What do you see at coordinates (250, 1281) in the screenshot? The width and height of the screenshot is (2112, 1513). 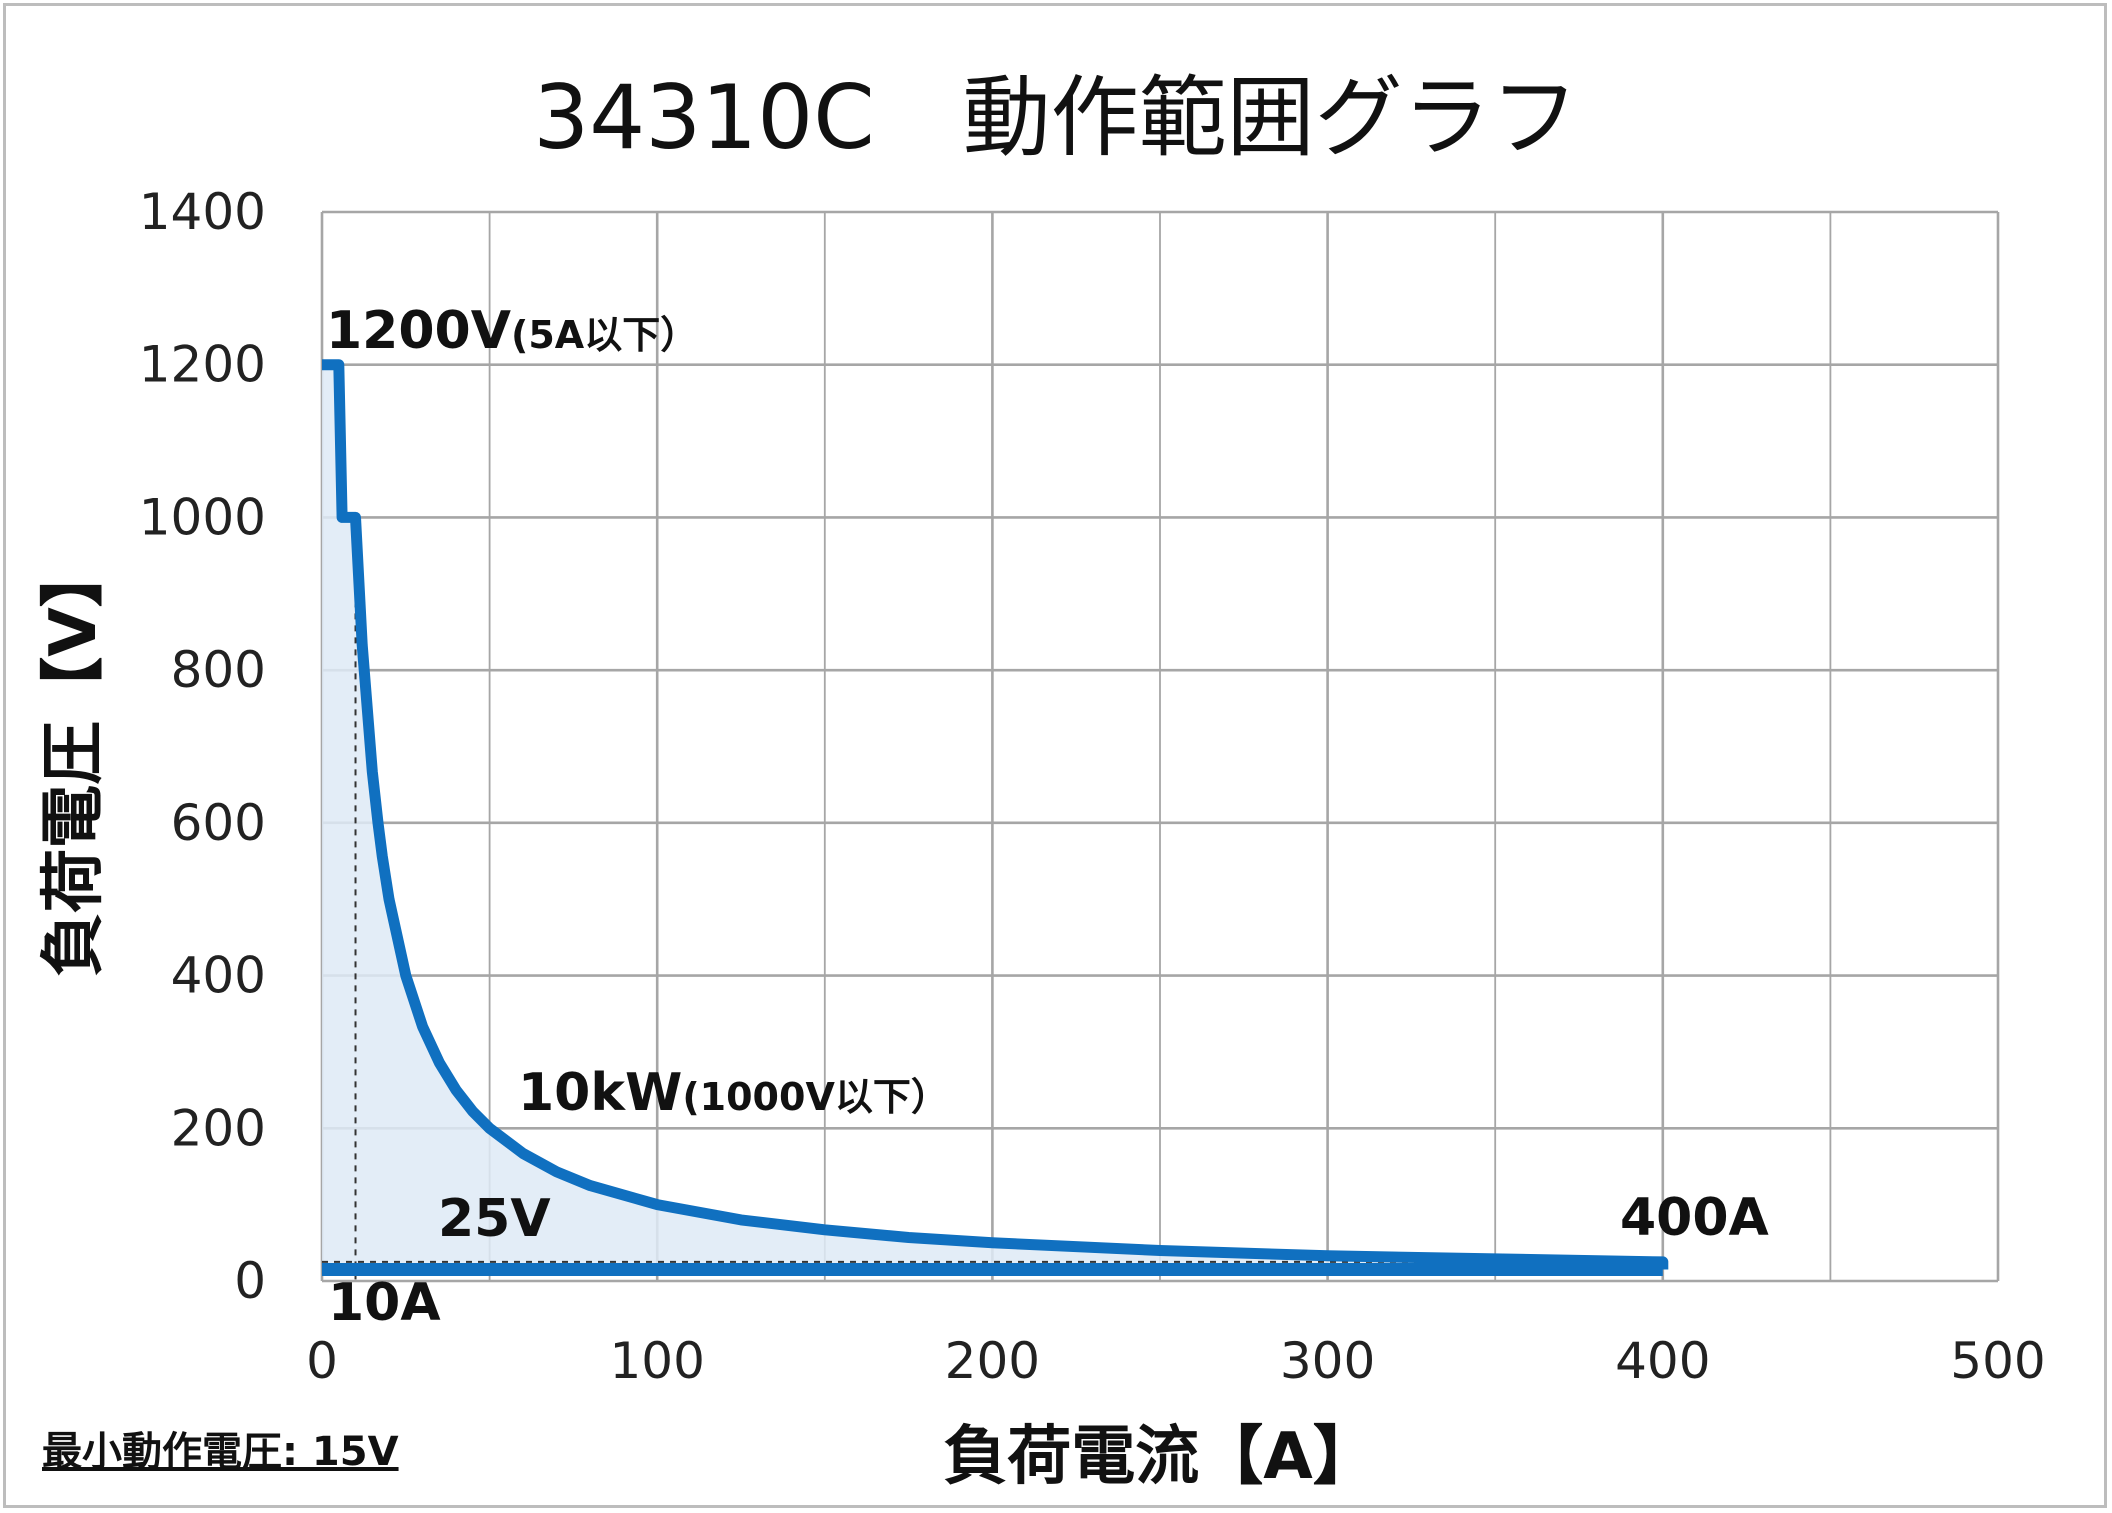 I see `y-tick-label: 0` at bounding box center [250, 1281].